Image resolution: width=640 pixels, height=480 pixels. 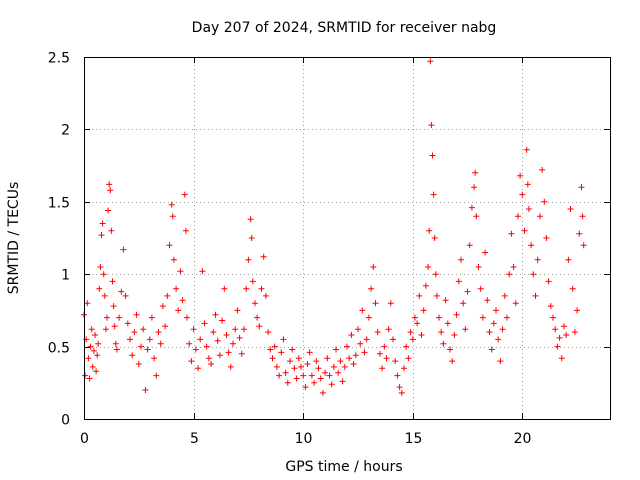 What do you see at coordinates (414, 439) in the screenshot?
I see `x-tick-label: 15` at bounding box center [414, 439].